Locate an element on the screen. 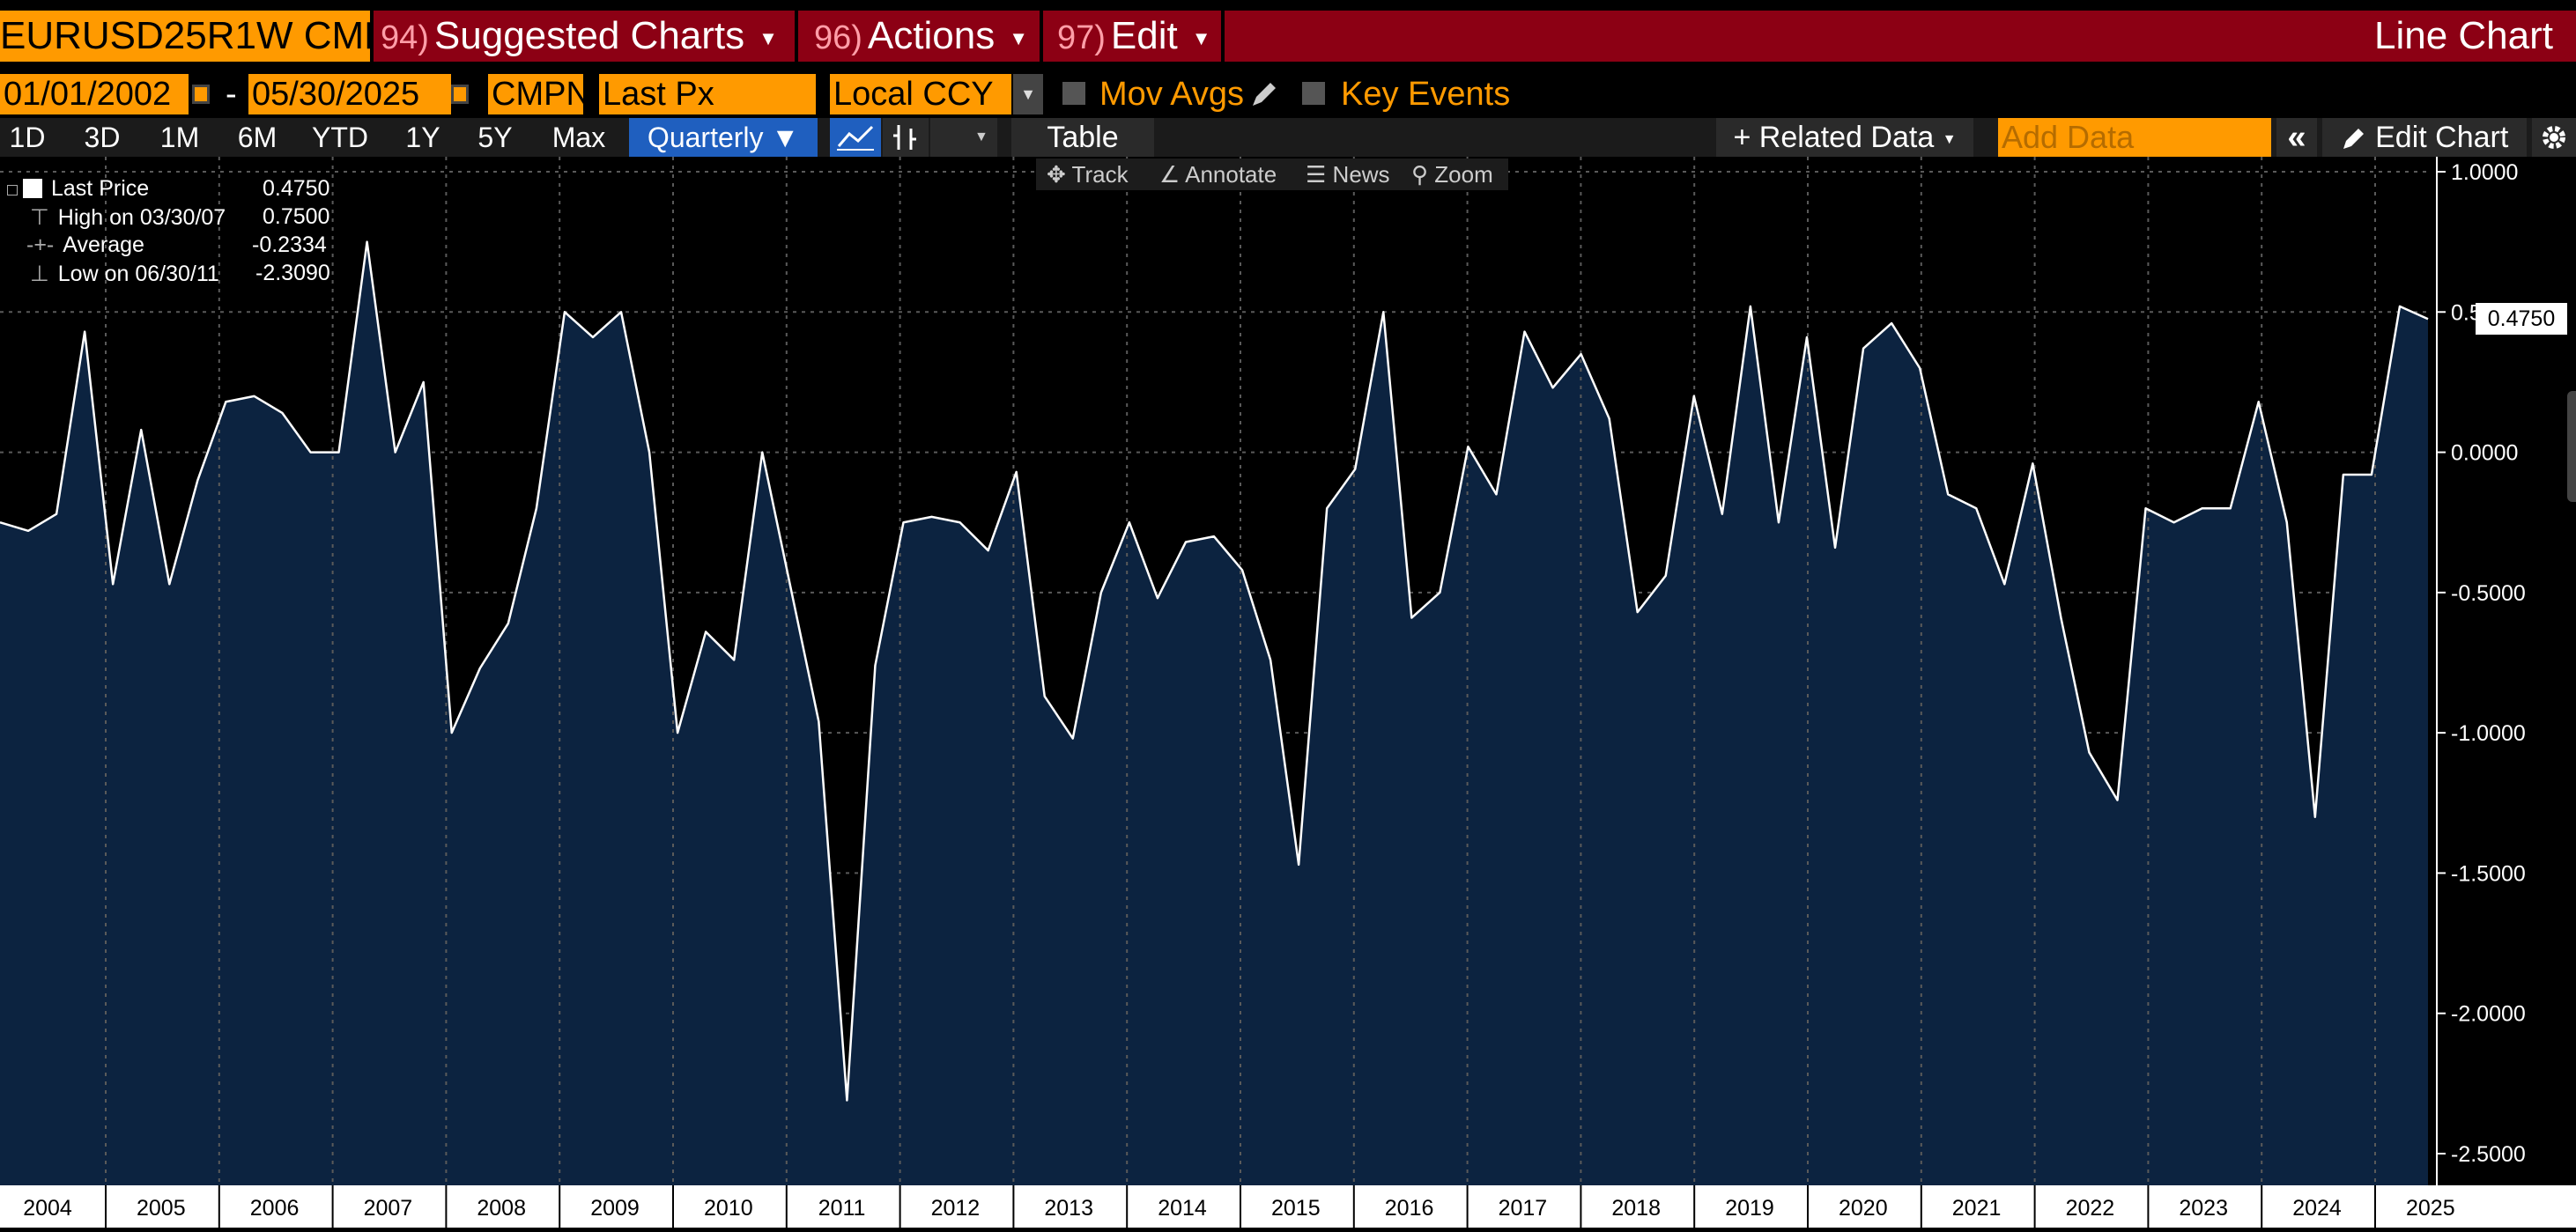 This screenshot has width=2576, height=1232. suggested-charts-menu: 94) Suggested Charts ▼ is located at coordinates (580, 36).